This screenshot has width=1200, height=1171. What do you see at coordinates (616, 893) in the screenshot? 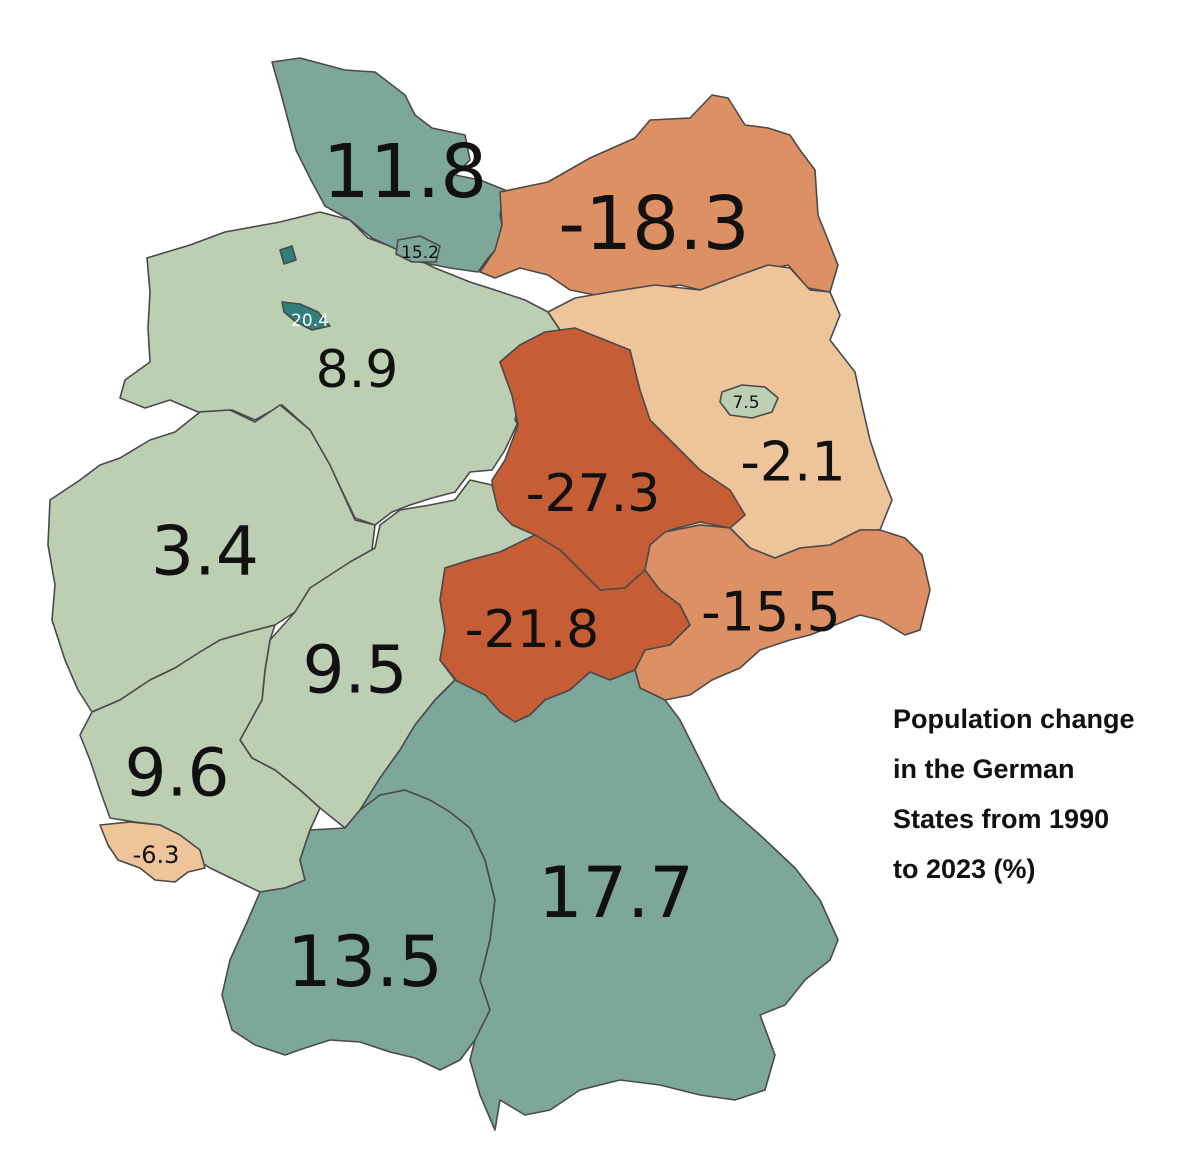
I see `value-label-bayern: 17.7` at bounding box center [616, 893].